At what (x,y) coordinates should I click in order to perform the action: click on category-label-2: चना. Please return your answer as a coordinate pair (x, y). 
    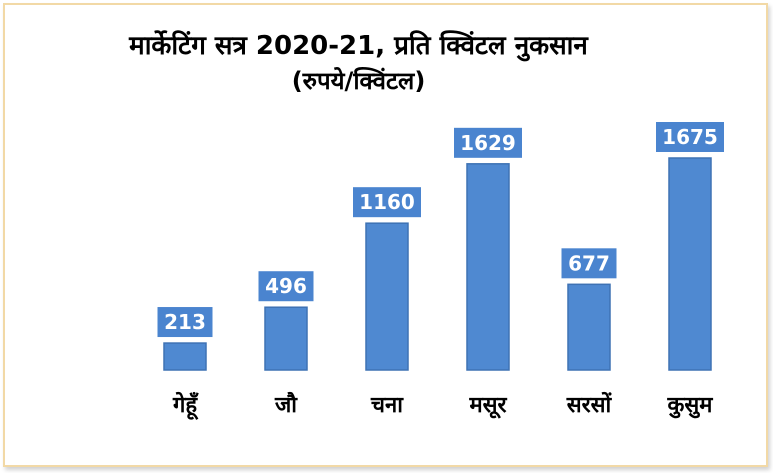
    Looking at the image, I should click on (387, 405).